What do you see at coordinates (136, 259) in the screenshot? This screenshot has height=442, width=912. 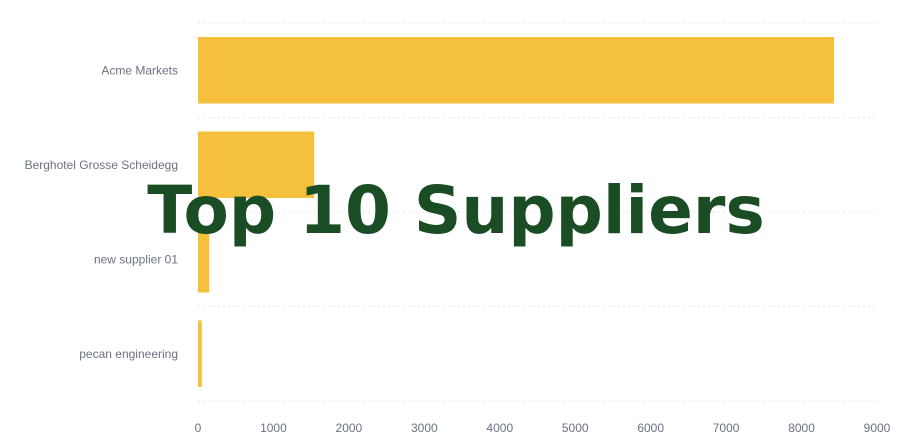 I see `category-label: new supplier 01` at bounding box center [136, 259].